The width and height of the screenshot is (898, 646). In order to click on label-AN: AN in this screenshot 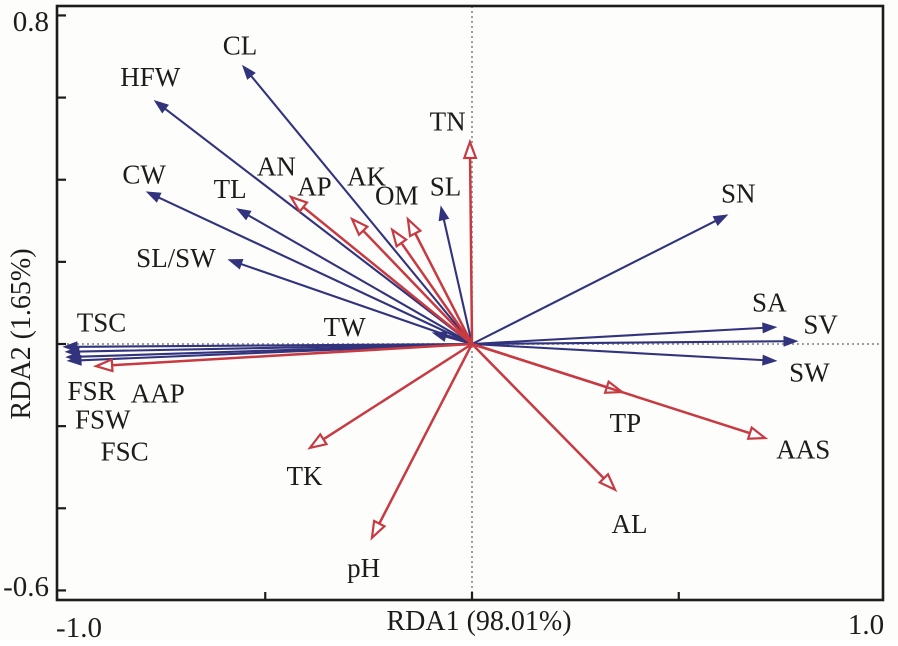, I will do `click(276, 167)`.